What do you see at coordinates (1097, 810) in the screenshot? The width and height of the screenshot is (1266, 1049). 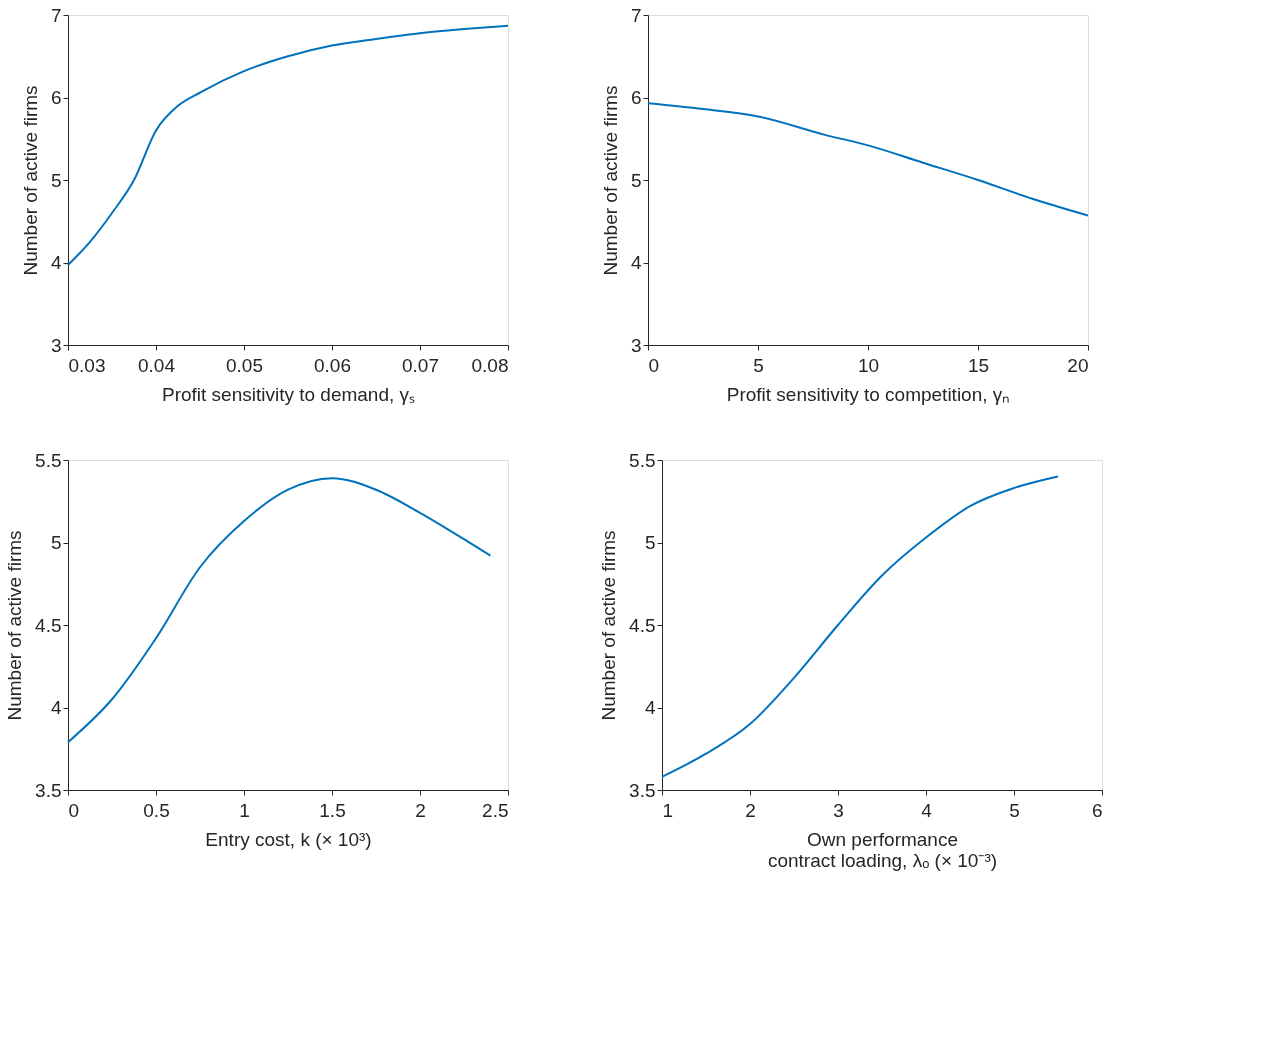 I see `x-tick-label: 6` at bounding box center [1097, 810].